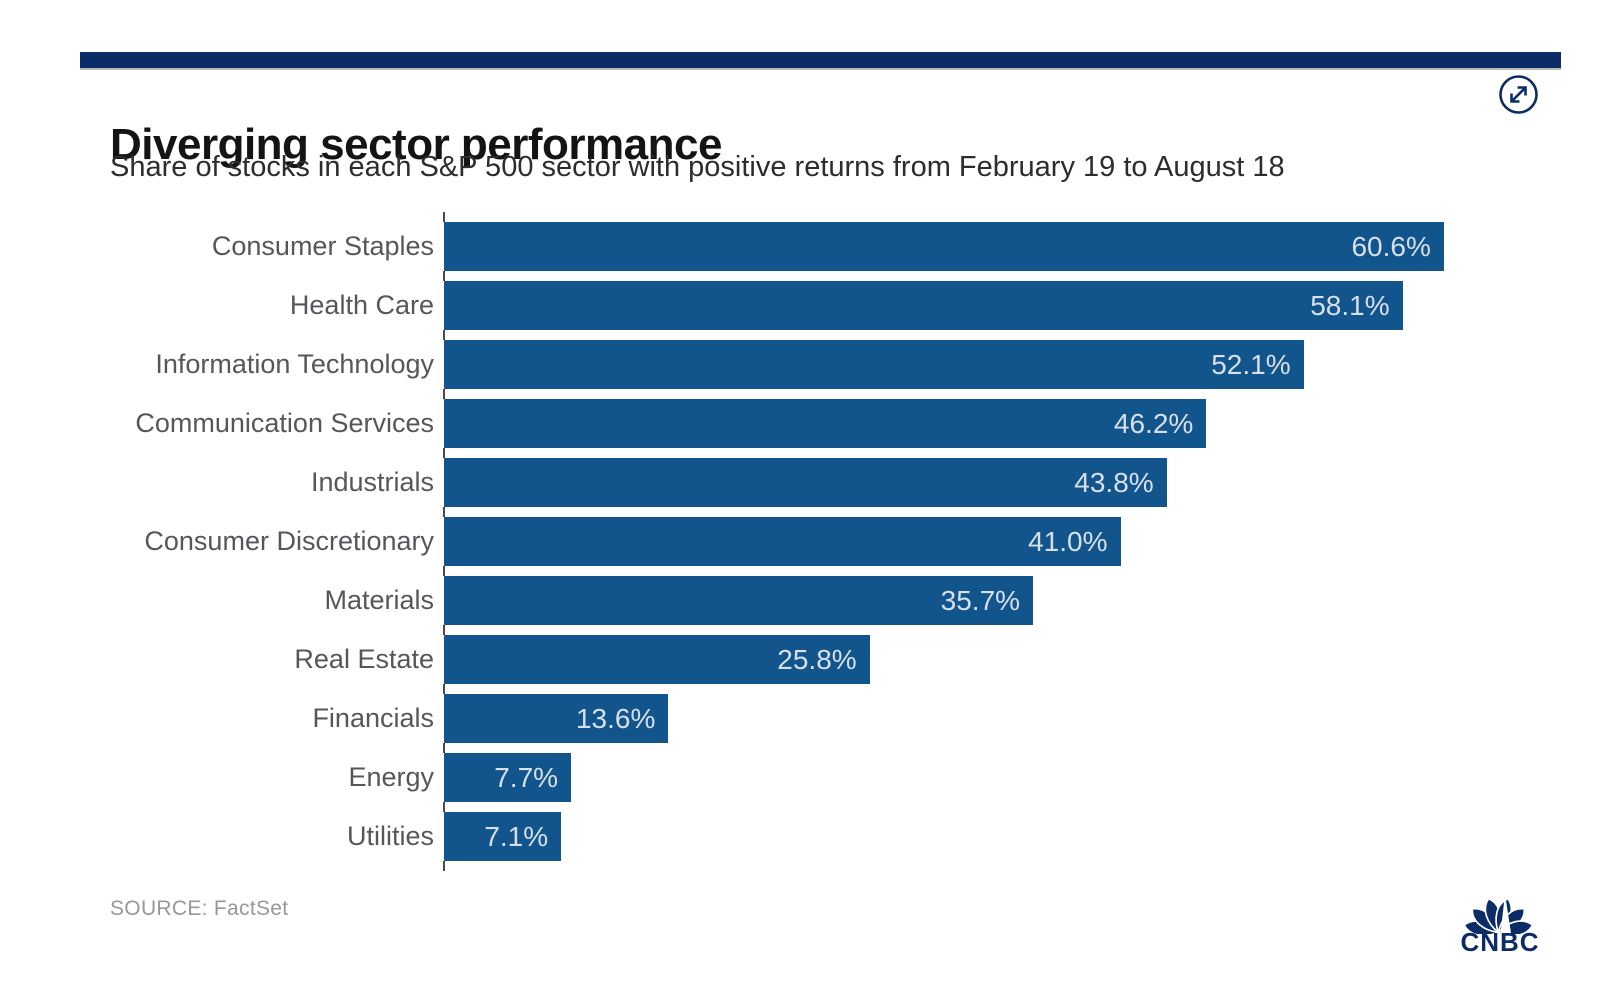  I want to click on value-label: 25.8%, so click(817, 659).